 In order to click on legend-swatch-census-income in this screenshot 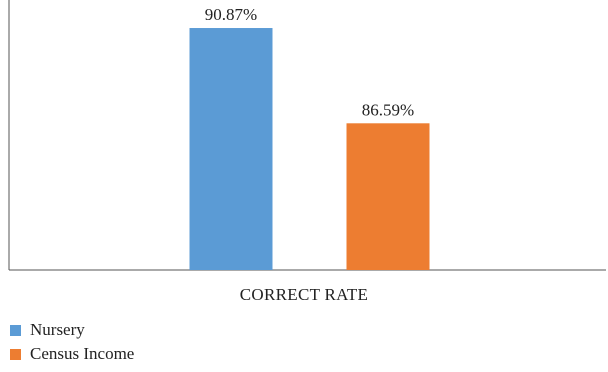, I will do `click(15, 354)`.